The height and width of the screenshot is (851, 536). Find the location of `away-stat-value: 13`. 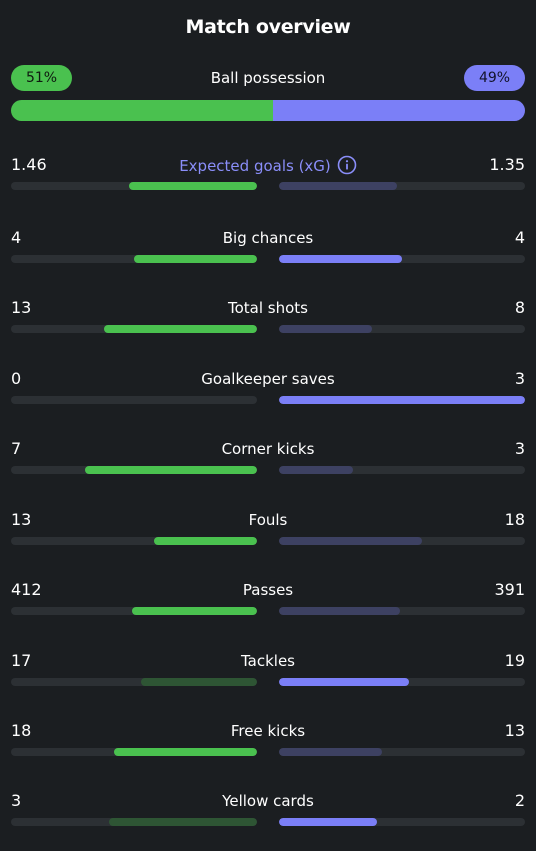

away-stat-value: 13 is located at coordinates (514, 730).